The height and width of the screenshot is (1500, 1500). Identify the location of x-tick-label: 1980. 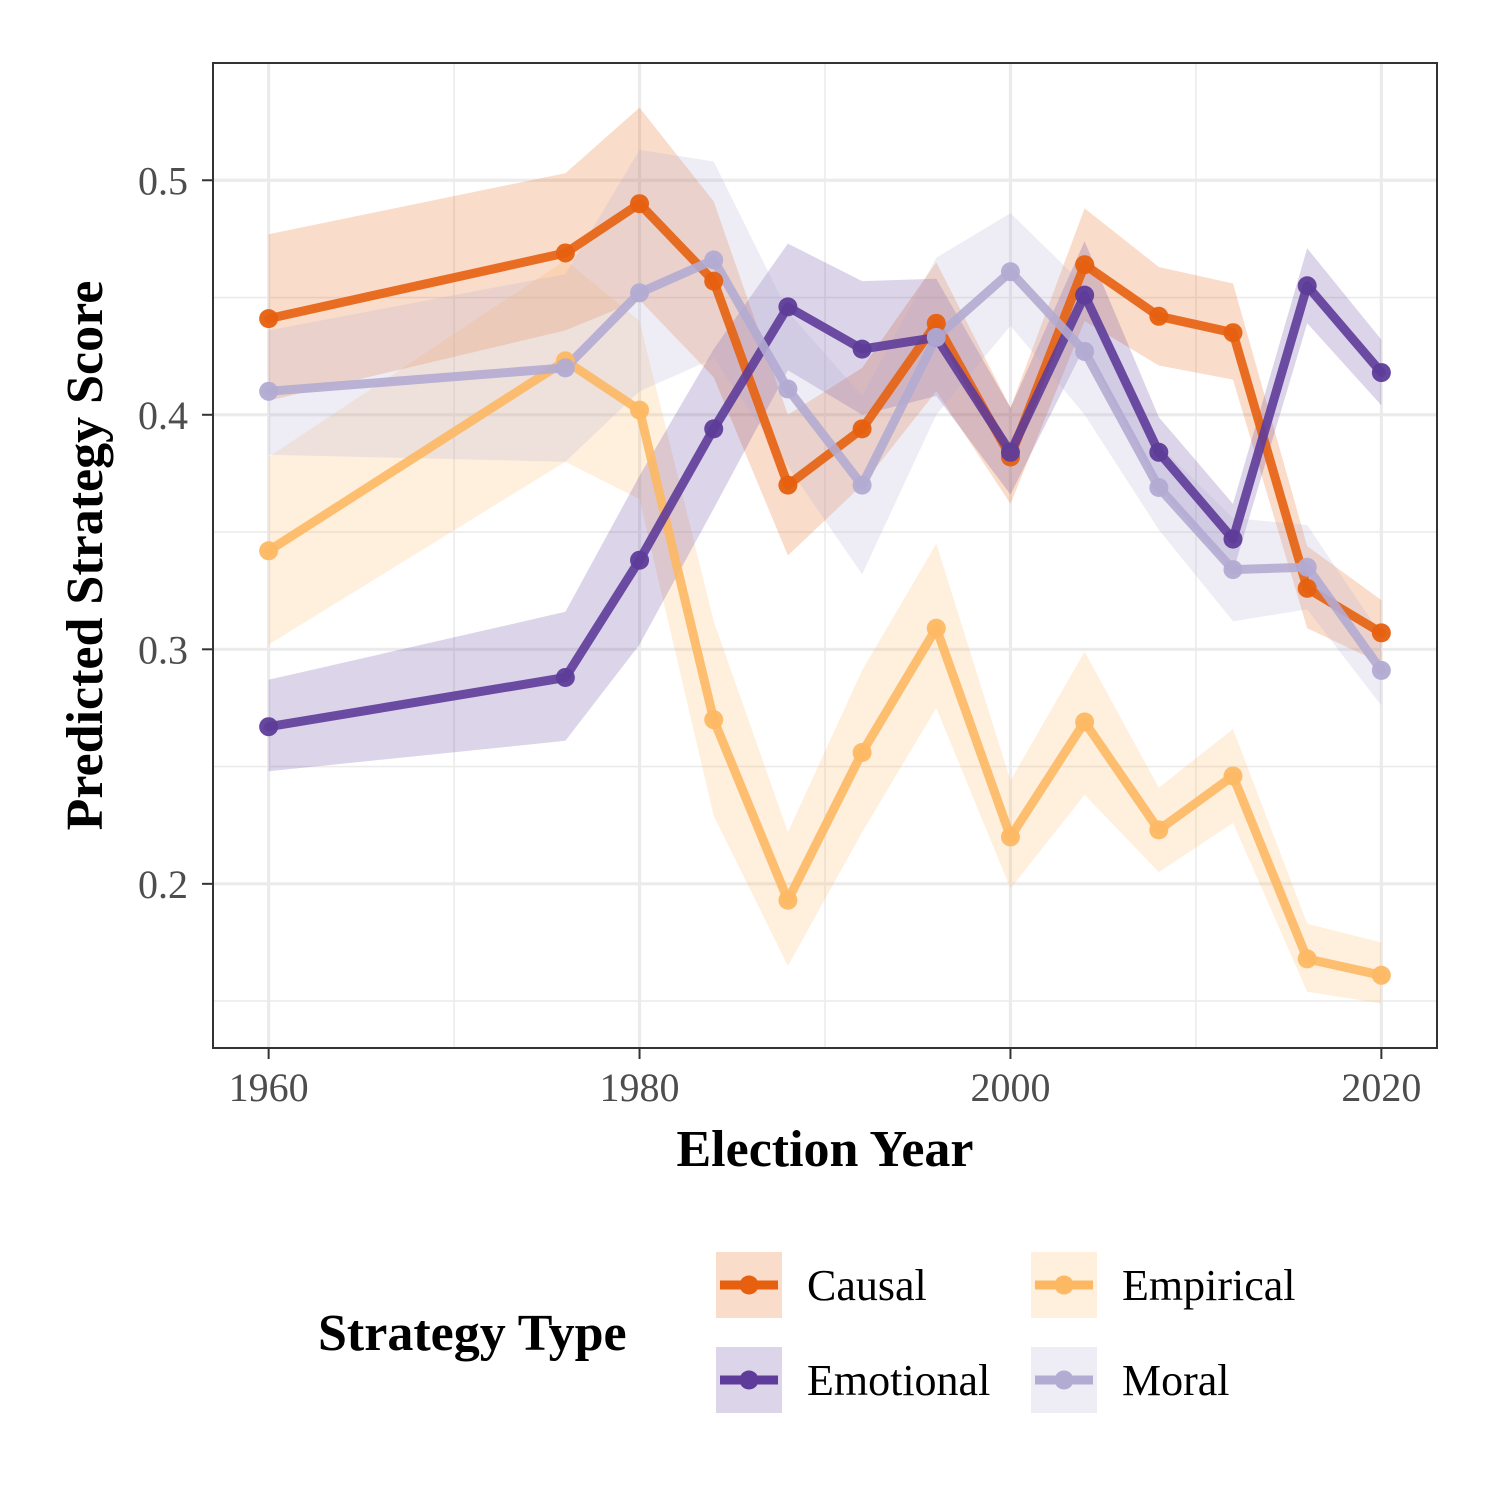
(640, 1087).